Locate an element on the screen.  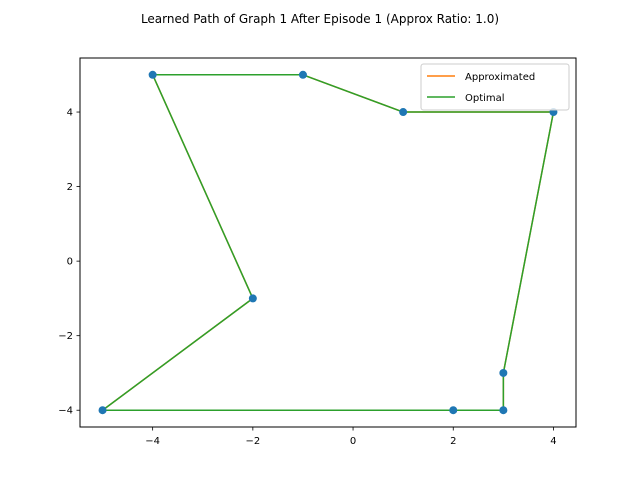
y-tick-label: 0 is located at coordinates (70, 262).